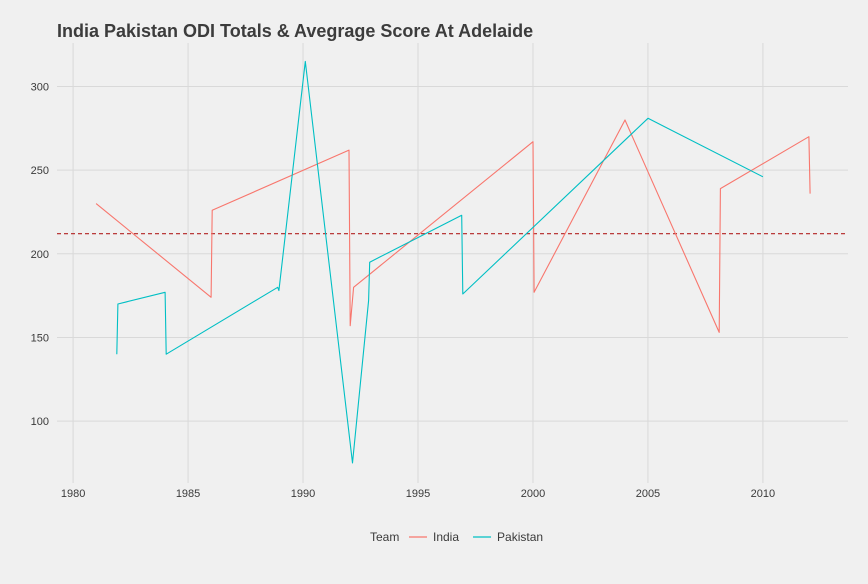  What do you see at coordinates (40, 171) in the screenshot?
I see `y-tick-label: 250` at bounding box center [40, 171].